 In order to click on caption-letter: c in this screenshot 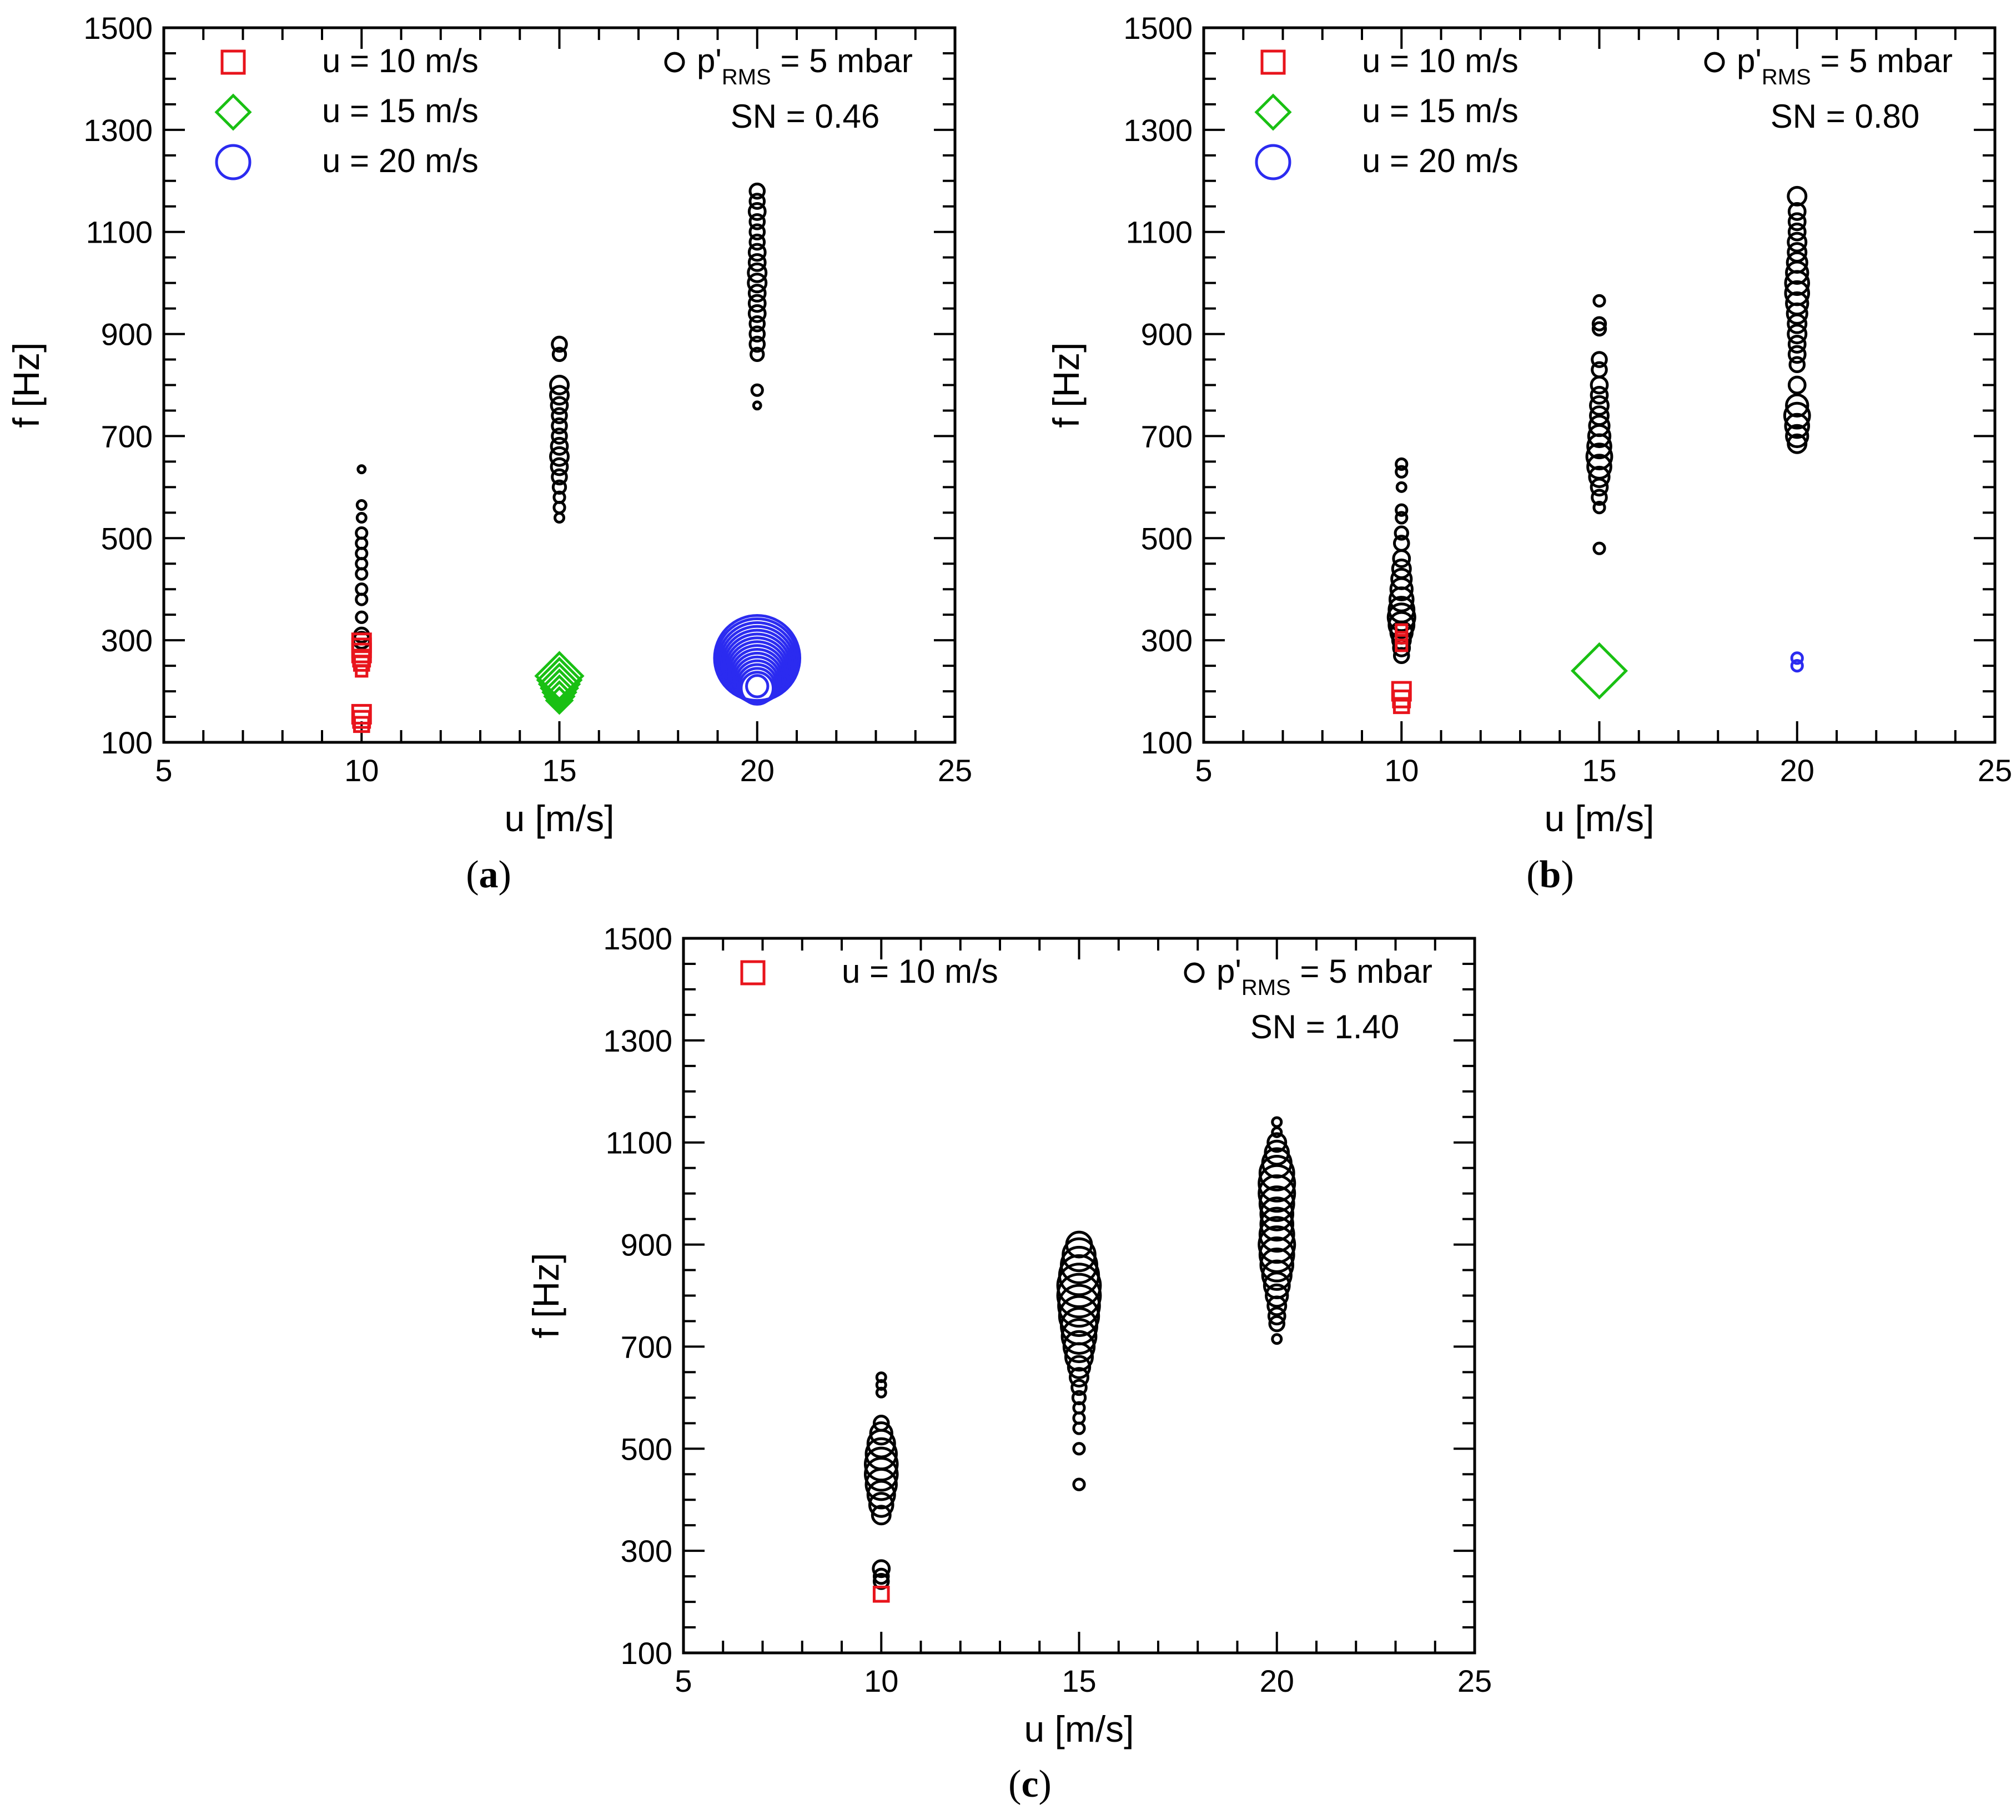, I will do `click(1029, 1784)`.